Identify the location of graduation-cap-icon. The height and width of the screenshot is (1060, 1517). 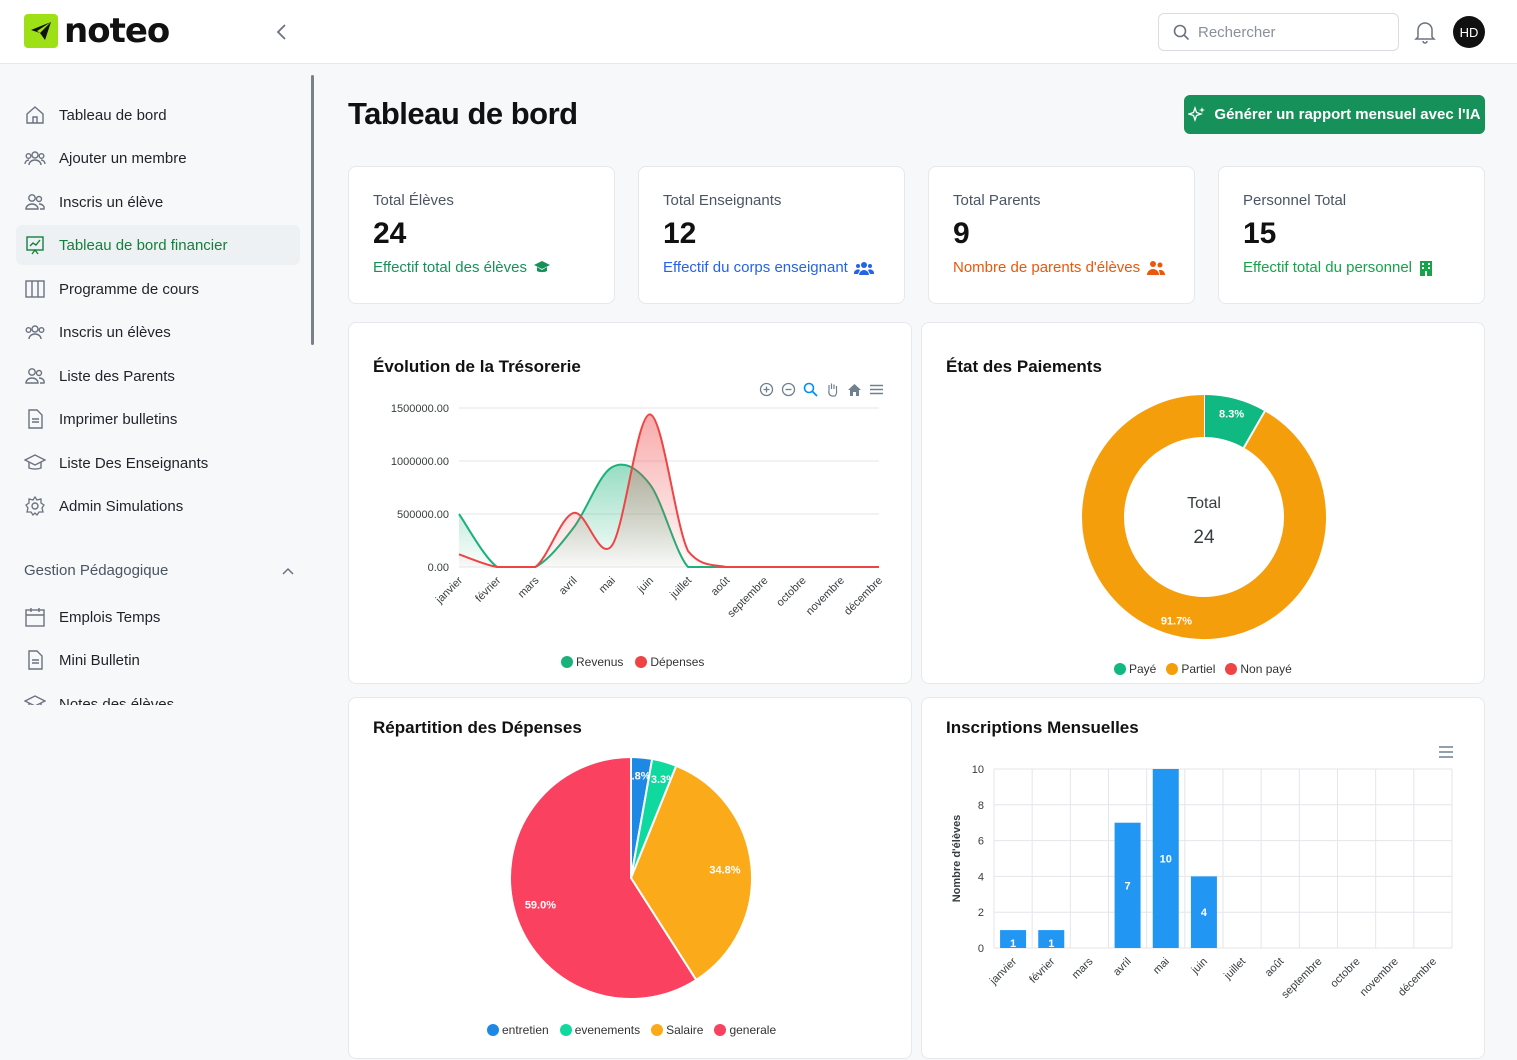
(541, 266).